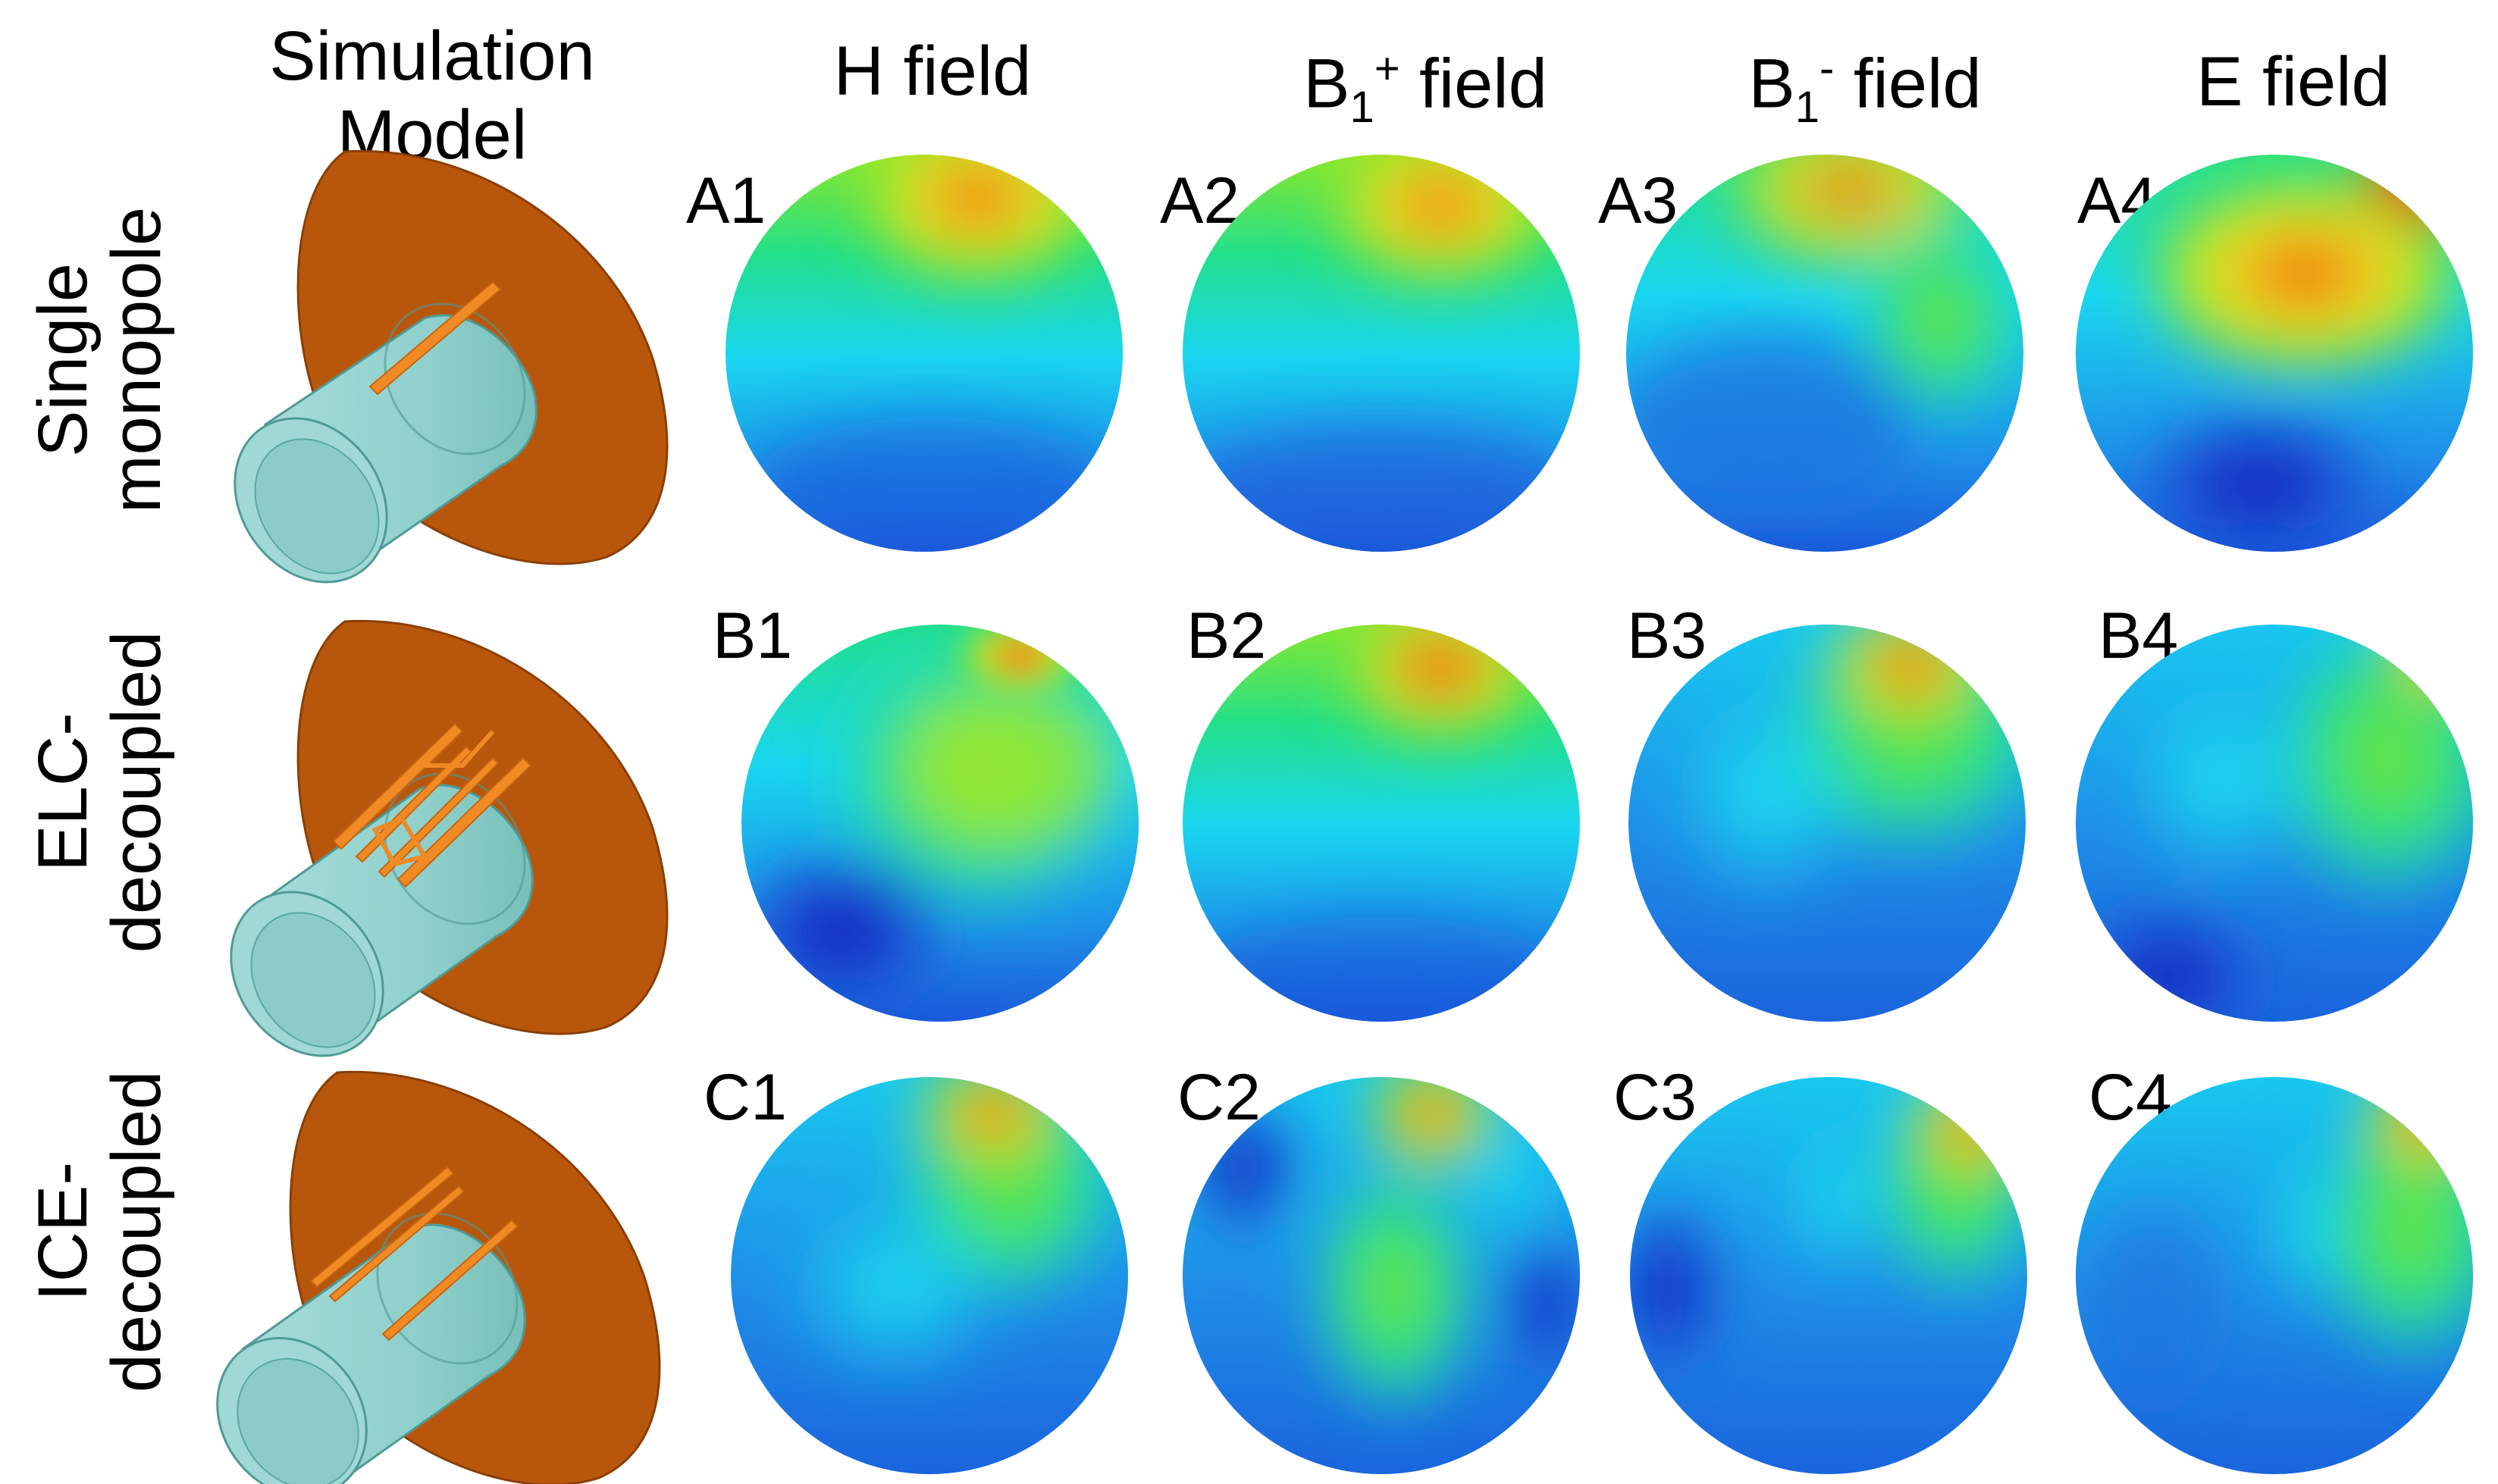 The height and width of the screenshot is (1484, 2498). Describe the element at coordinates (1771, 84) in the screenshot. I see `b1m-main: B` at that location.